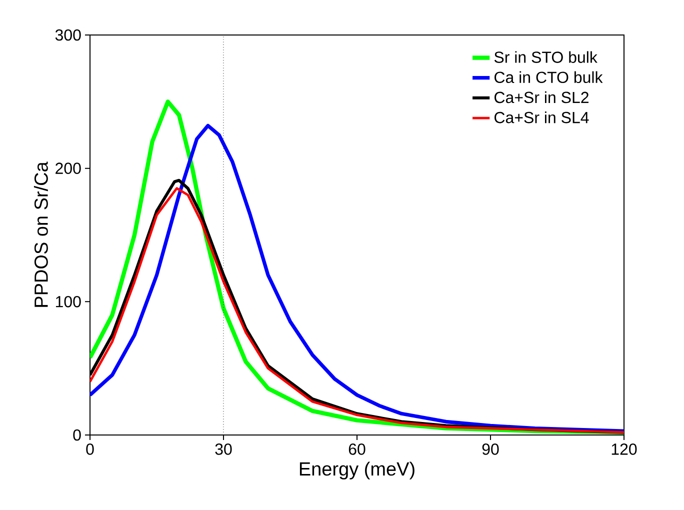 The height and width of the screenshot is (510, 684). What do you see at coordinates (41, 234) in the screenshot?
I see `y-axis-title: PPDOS on Sr/Ca` at bounding box center [41, 234].